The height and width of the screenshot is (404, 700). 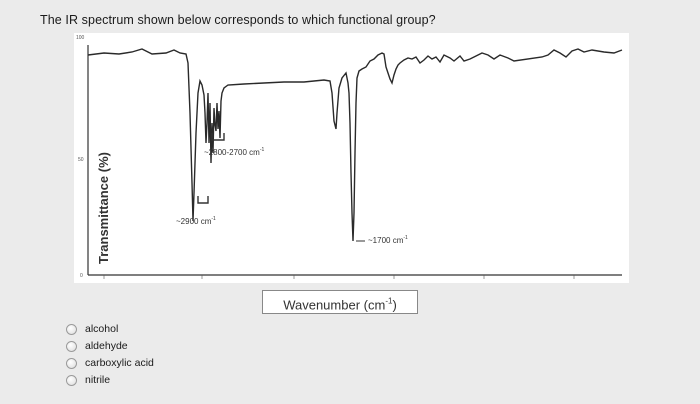 What do you see at coordinates (98, 380) in the screenshot?
I see `option-label: nitrile` at bounding box center [98, 380].